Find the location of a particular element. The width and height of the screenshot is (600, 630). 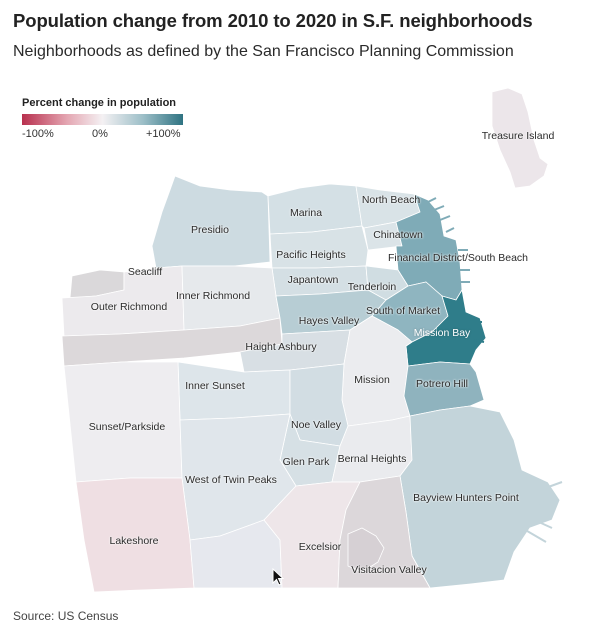

label-haight-ashbury: Haight Ashbury is located at coordinates (281, 347).